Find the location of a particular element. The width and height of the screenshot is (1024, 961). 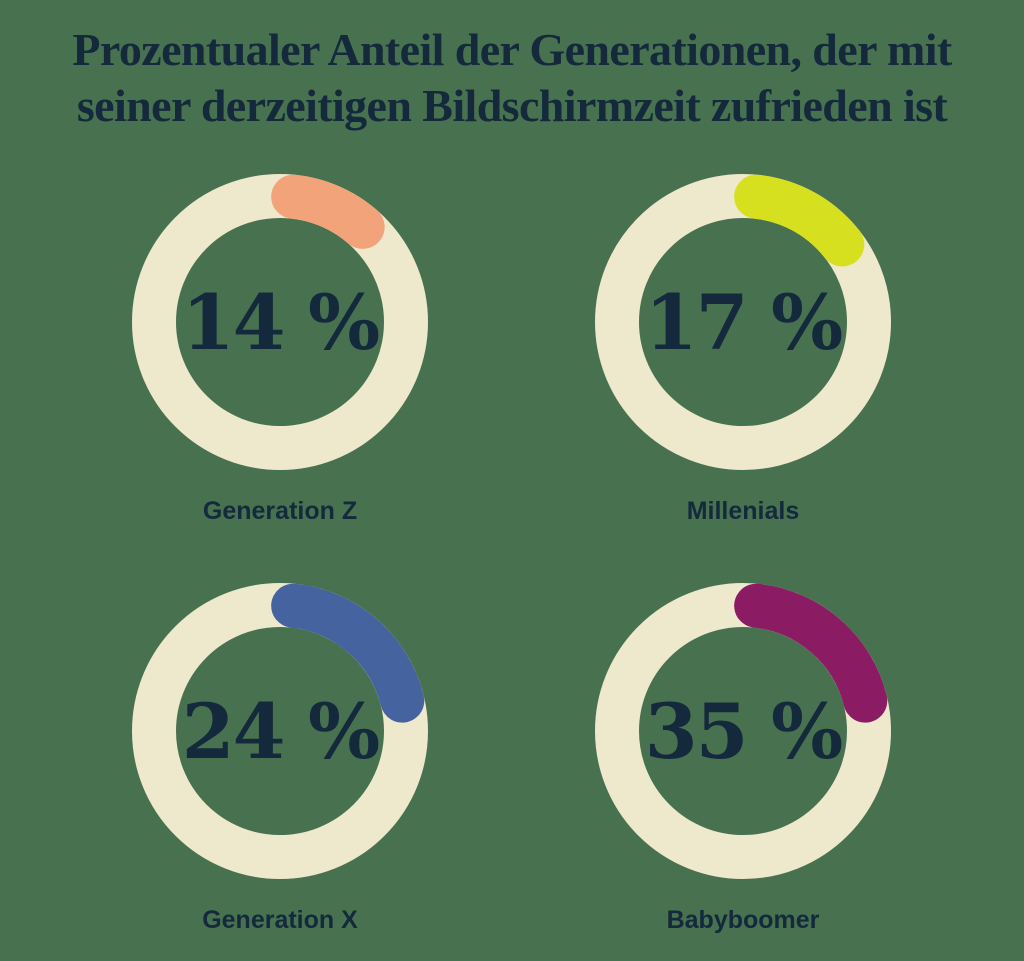

donut-chart-generation-x: 24 % Generation X is located at coordinates (280, 759).